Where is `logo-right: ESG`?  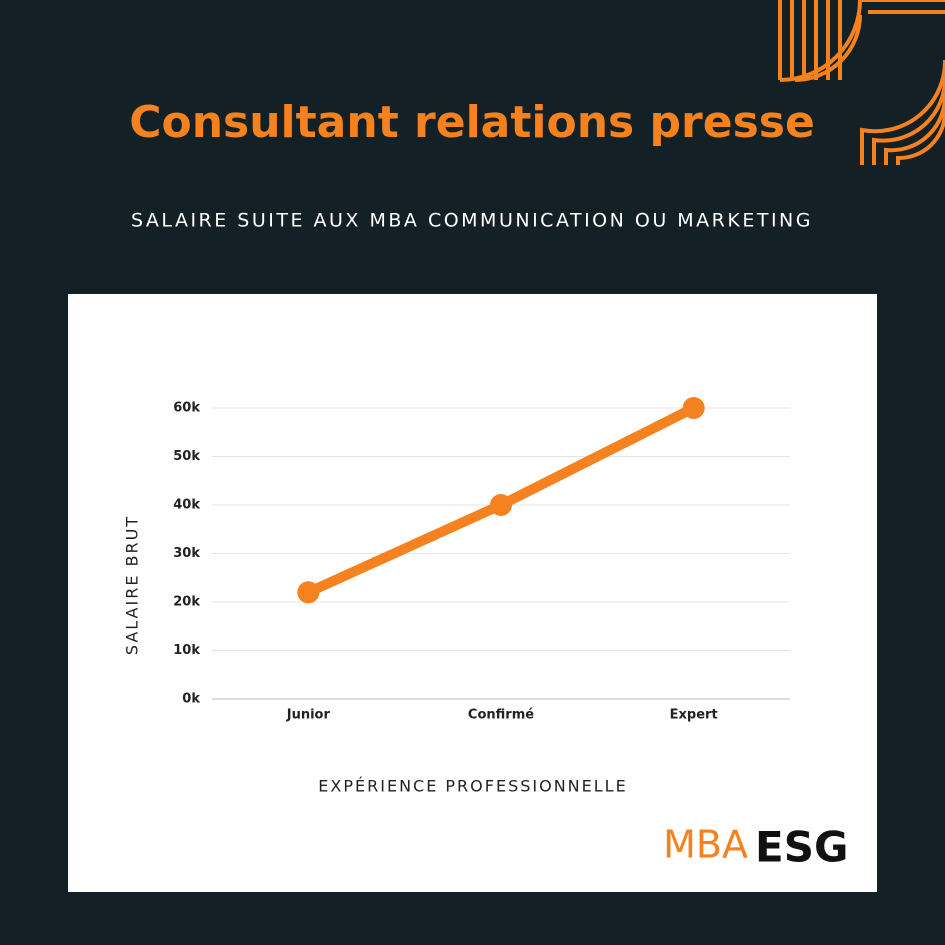
logo-right: ESG is located at coordinates (801, 847).